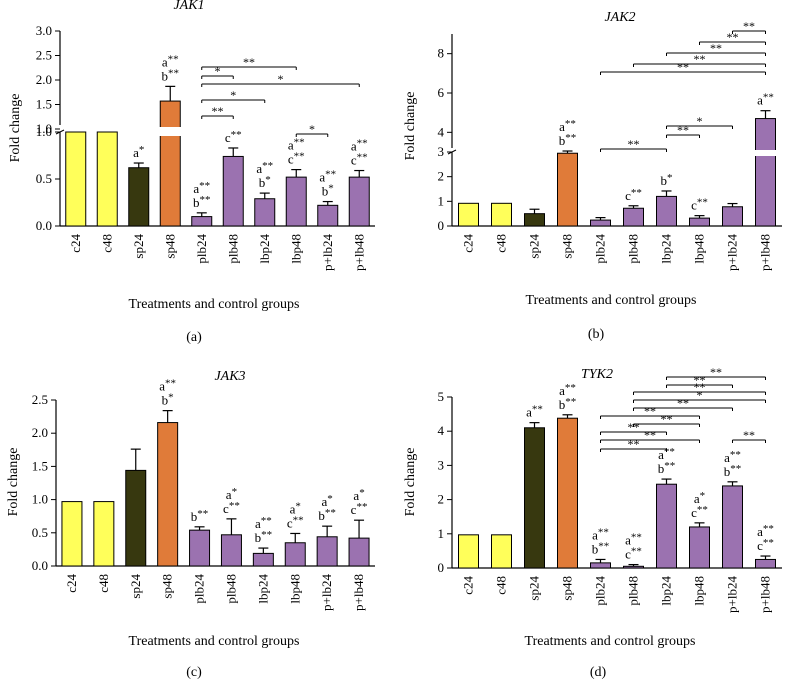 This screenshot has height=681, width=786. I want to click on y-tick-label: 6, so click(441, 92).